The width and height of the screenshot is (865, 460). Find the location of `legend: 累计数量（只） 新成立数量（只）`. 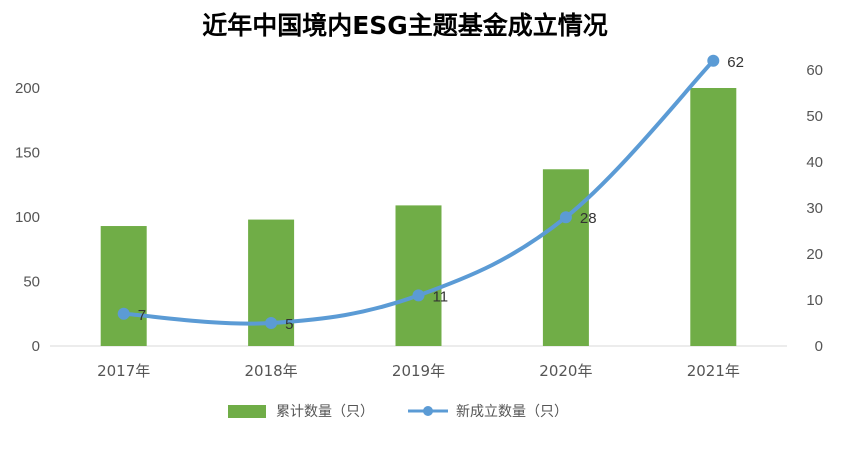

legend: 累计数量（只） 新成立数量（只） is located at coordinates (398, 412).